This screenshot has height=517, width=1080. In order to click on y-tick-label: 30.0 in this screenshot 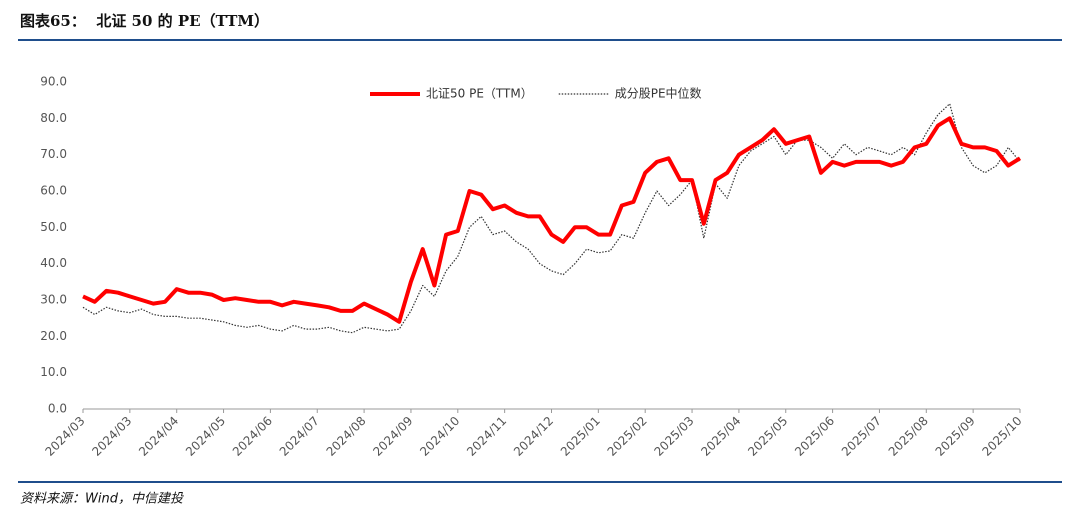, I will do `click(53, 300)`.